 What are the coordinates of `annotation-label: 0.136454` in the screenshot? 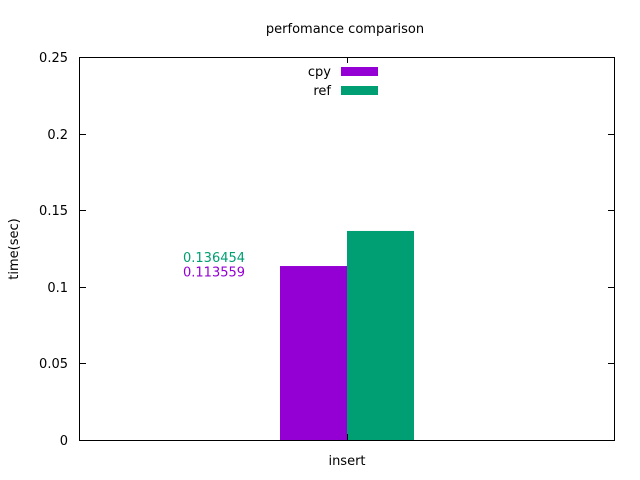 It's located at (214, 258).